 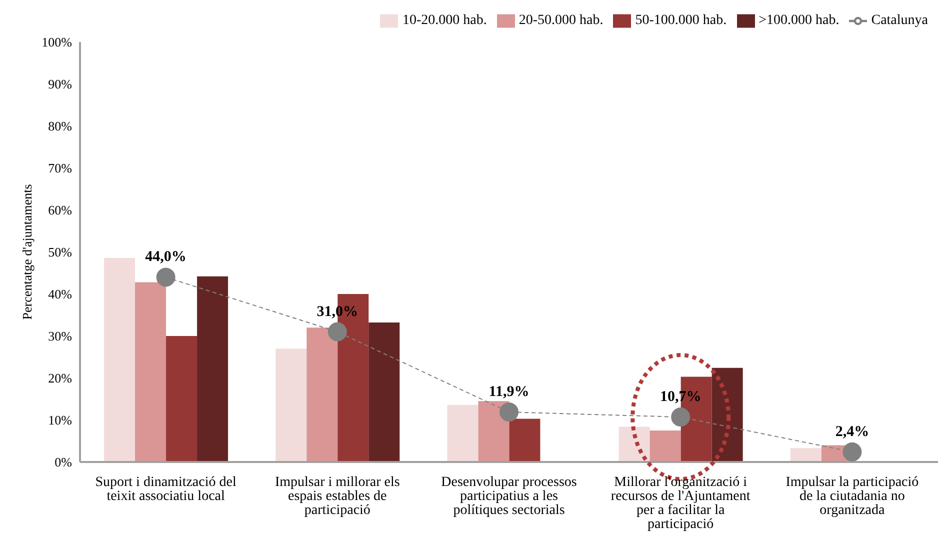 What do you see at coordinates (561, 20) in the screenshot?
I see `legend-label: 20-50.000 hab.` at bounding box center [561, 20].